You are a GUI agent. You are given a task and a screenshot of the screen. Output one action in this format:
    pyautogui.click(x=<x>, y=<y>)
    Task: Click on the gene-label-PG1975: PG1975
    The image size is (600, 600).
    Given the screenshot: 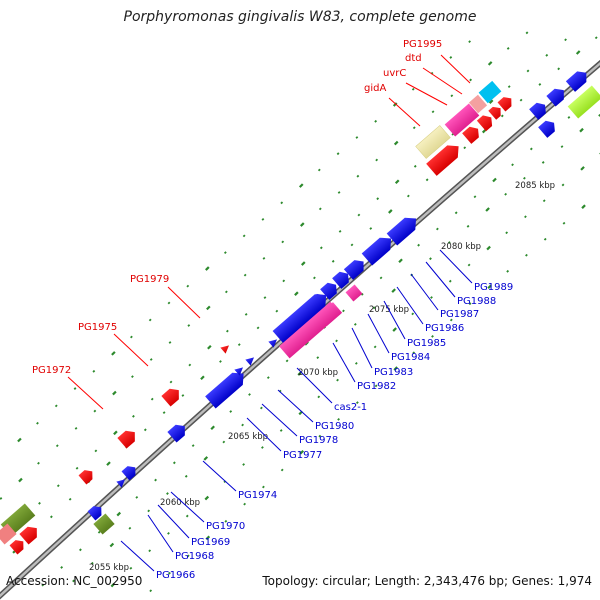 What is the action you would take?
    pyautogui.click(x=97, y=327)
    